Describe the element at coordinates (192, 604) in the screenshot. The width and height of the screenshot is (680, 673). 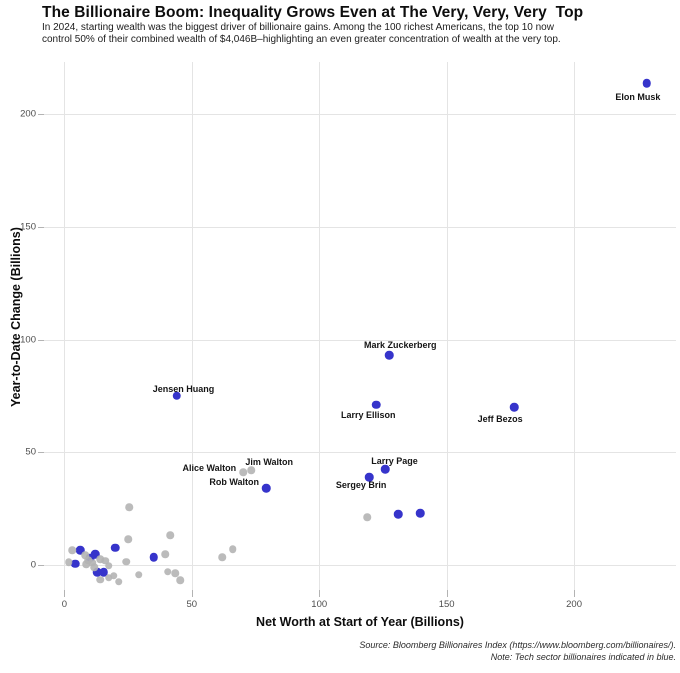
I see `x-tick-label: 50` at that location.